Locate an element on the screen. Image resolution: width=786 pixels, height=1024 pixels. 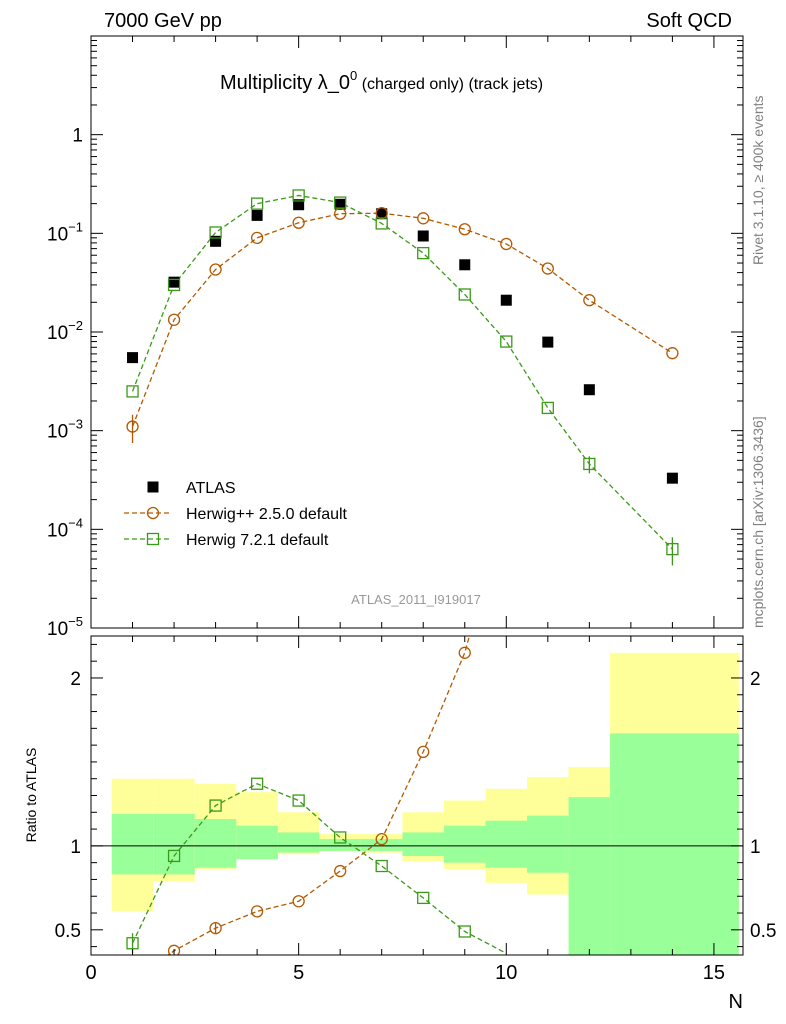
y-tick-label: 1 is located at coordinates (77, 136).